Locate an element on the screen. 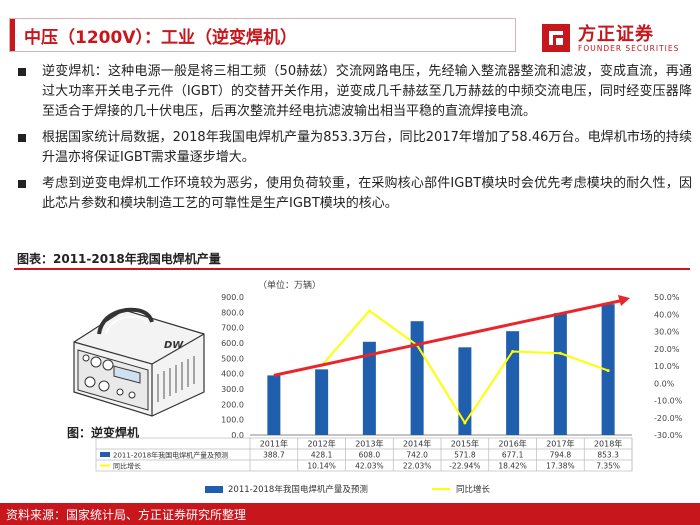 The height and width of the screenshot is (525, 700). legend-bar-swatch is located at coordinates (214, 489).